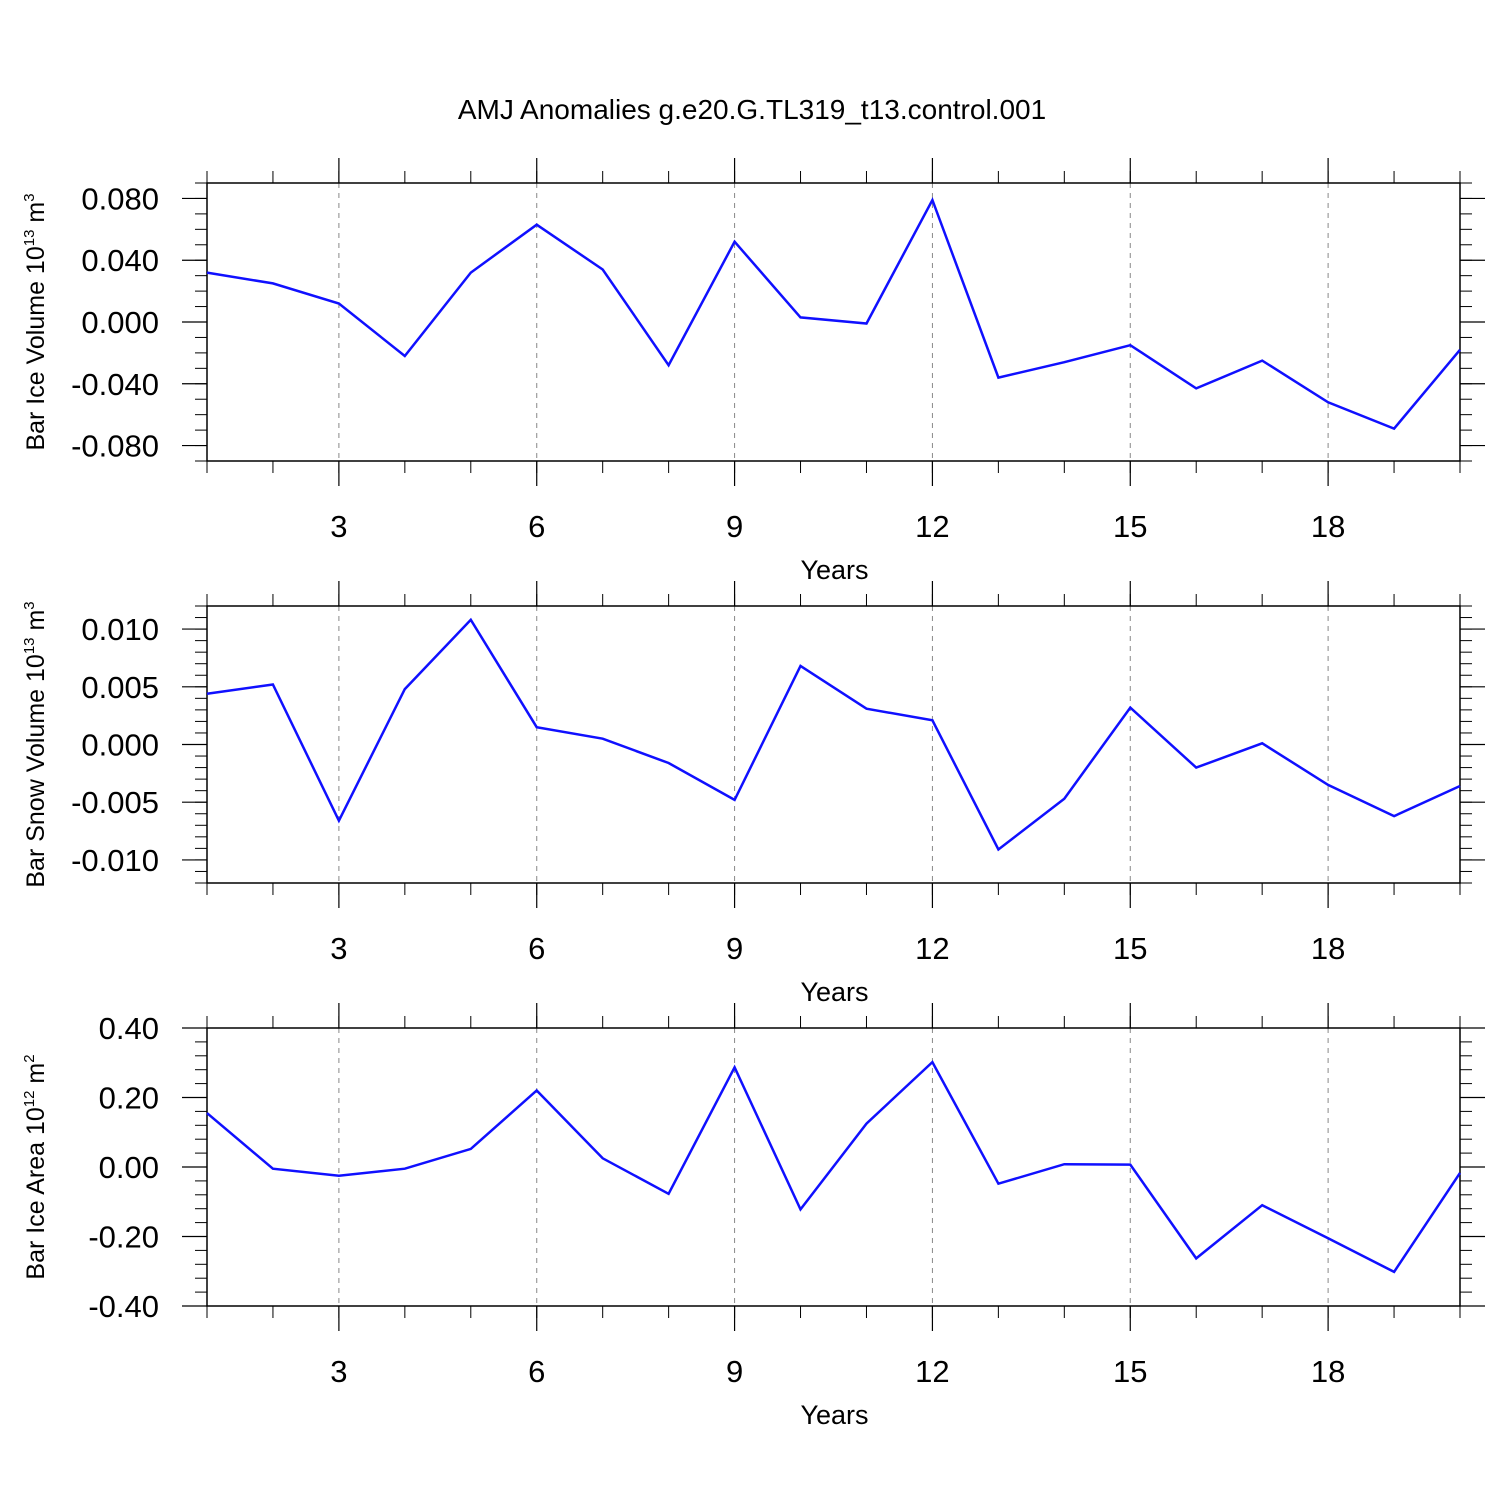  What do you see at coordinates (129, 1167) in the screenshot?
I see `y-tick-label: 0.00` at bounding box center [129, 1167].